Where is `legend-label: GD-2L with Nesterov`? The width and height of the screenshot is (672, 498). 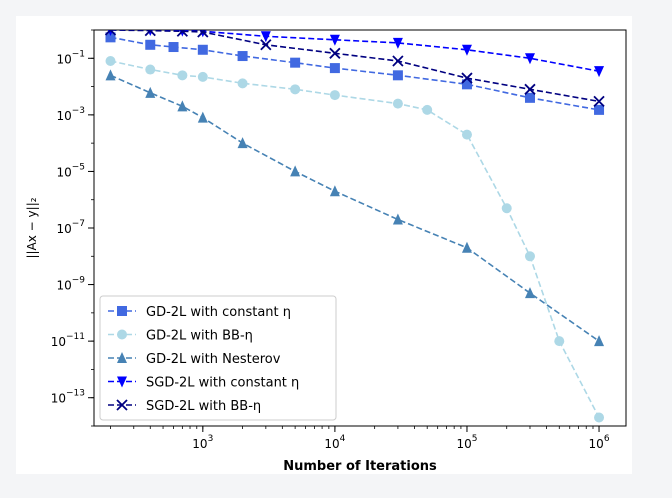
legend-label: GD-2L with Nesterov is located at coordinates (213, 359).